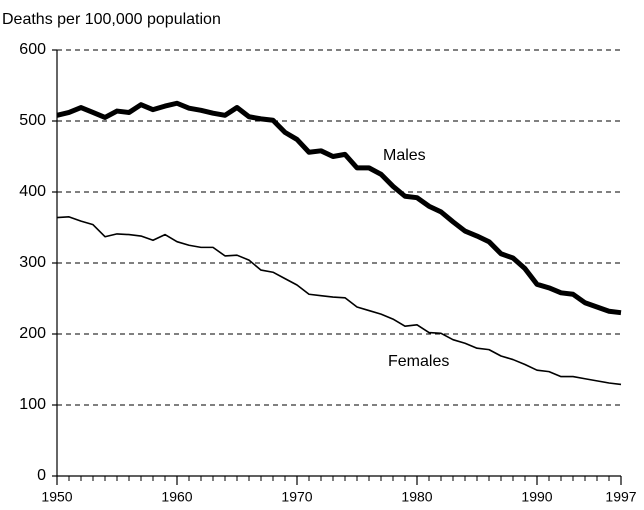 The image size is (644, 510). I want to click on y-tick-label: 200, so click(32, 333).